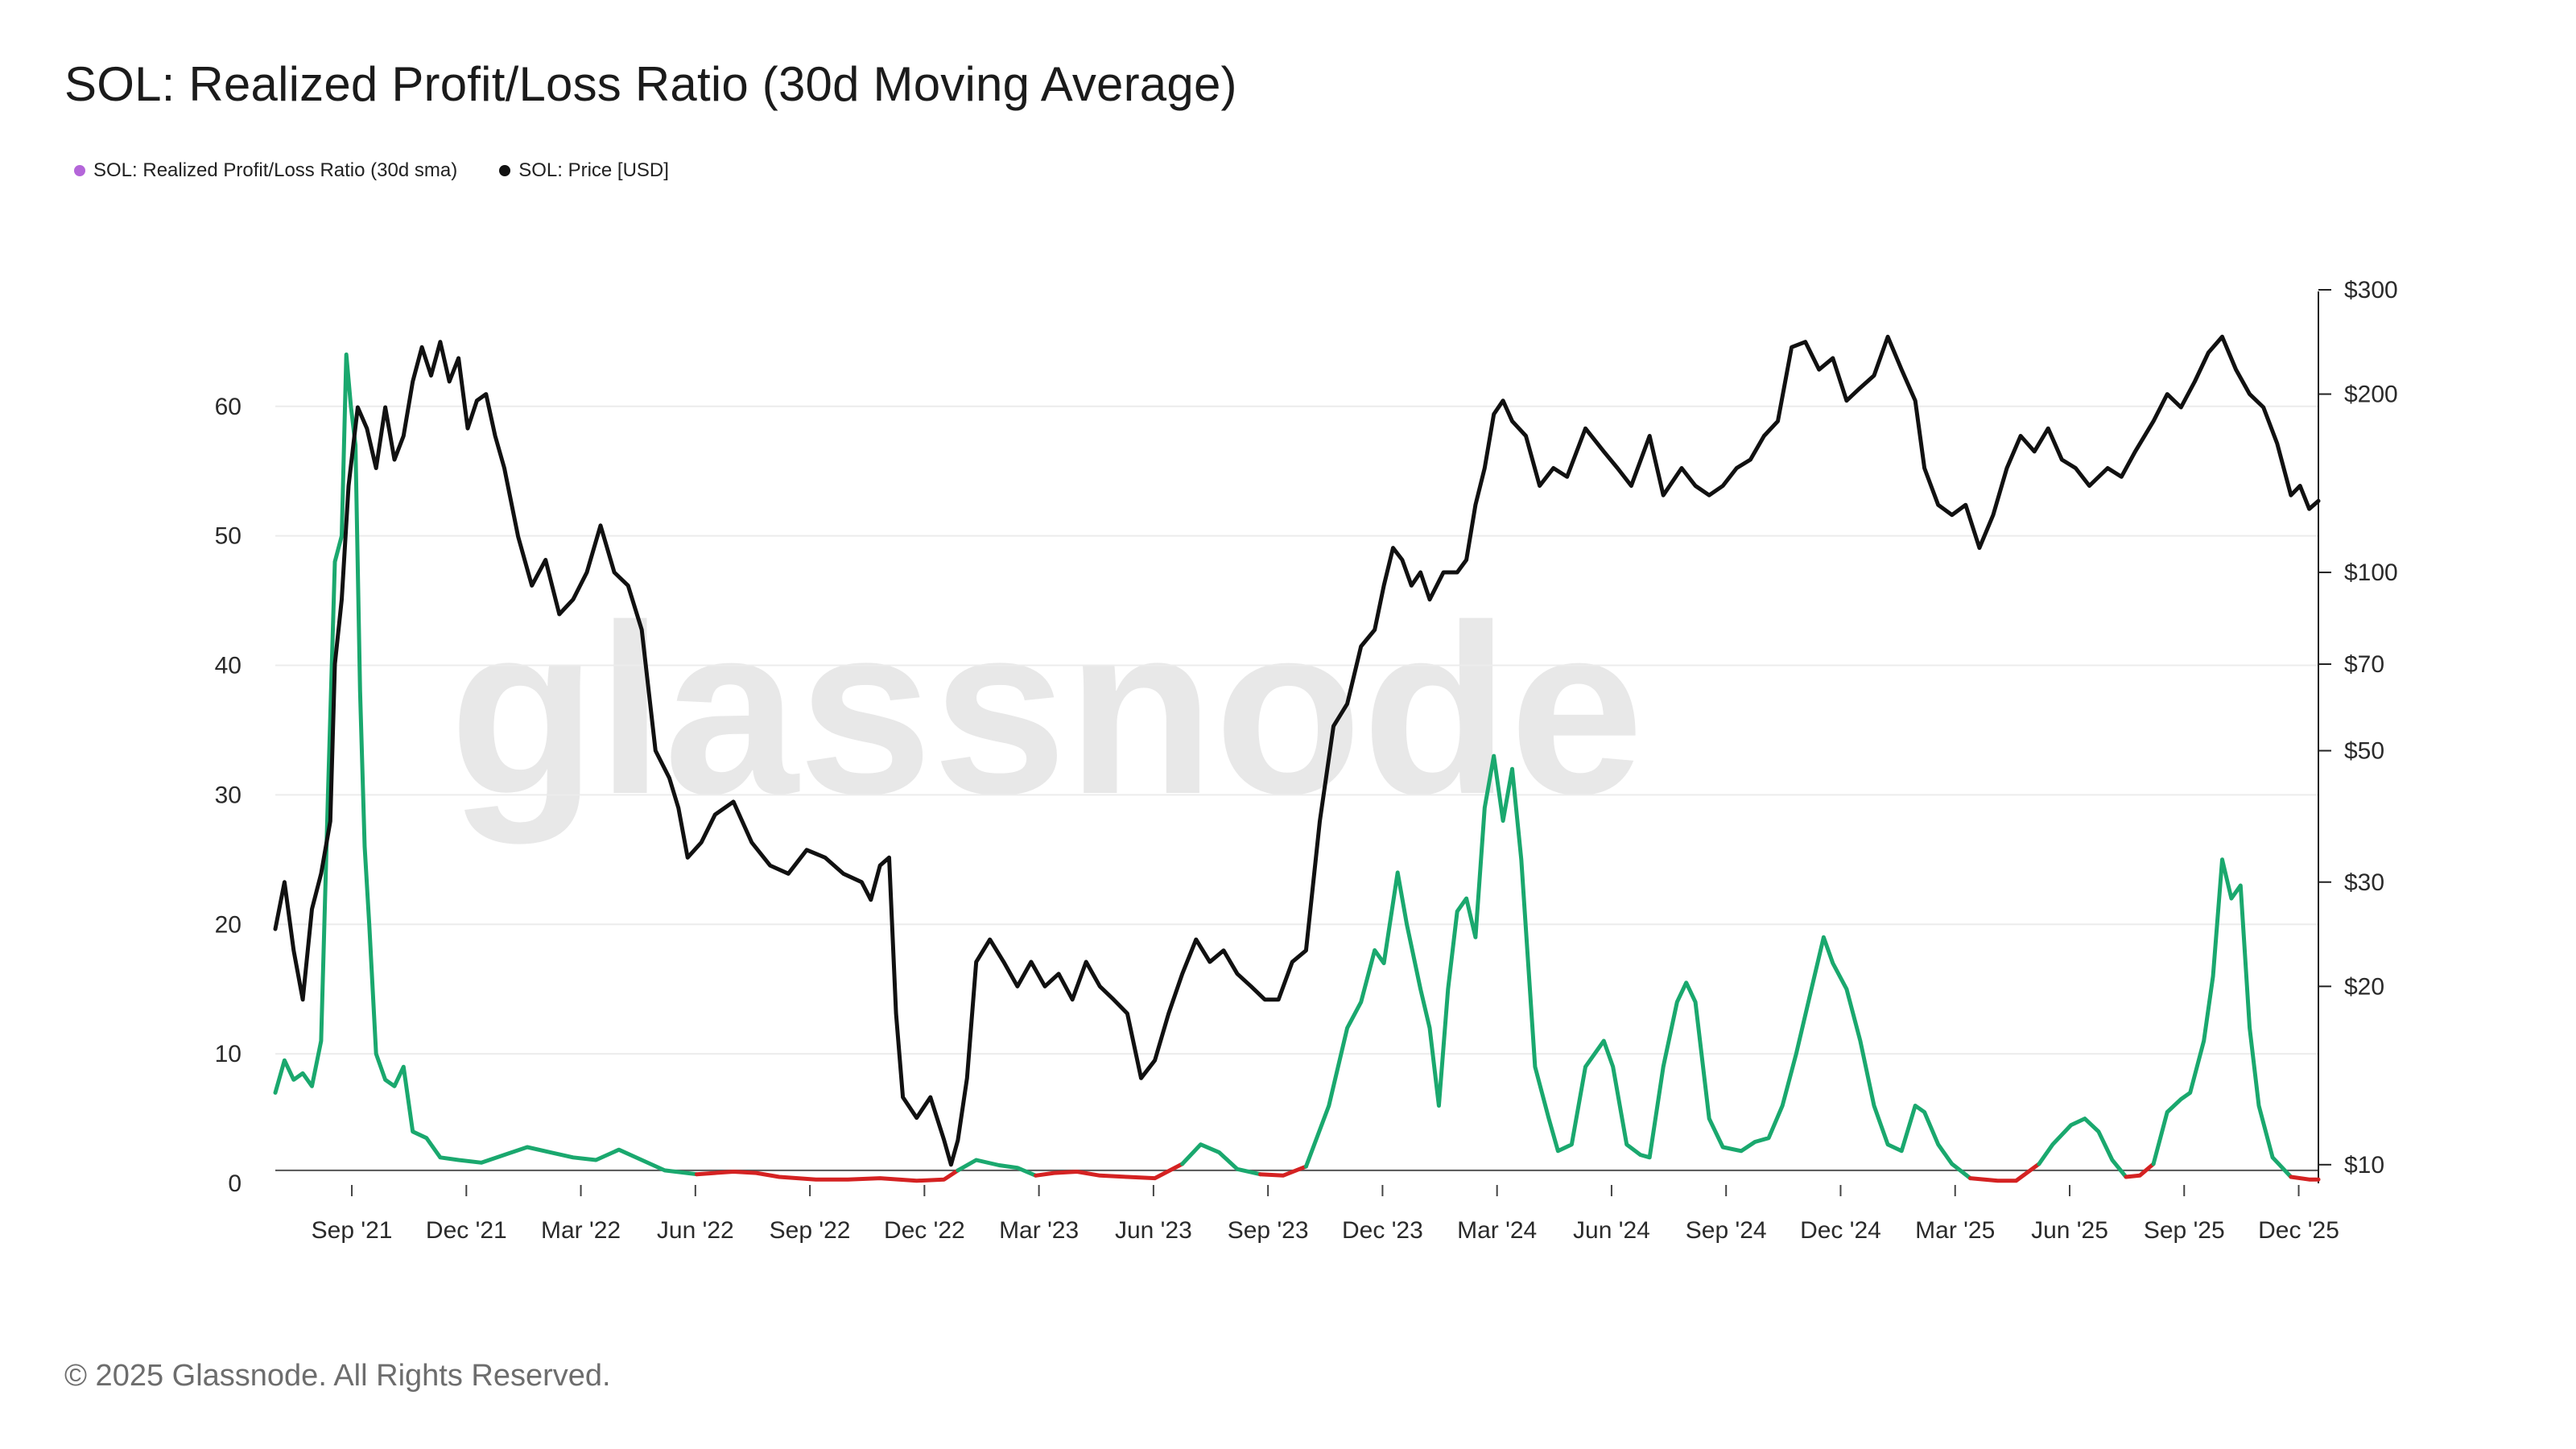 This screenshot has width=2576, height=1449. Describe the element at coordinates (1153, 1230) in the screenshot. I see `x-tick-jun-23: Jun '23` at that location.